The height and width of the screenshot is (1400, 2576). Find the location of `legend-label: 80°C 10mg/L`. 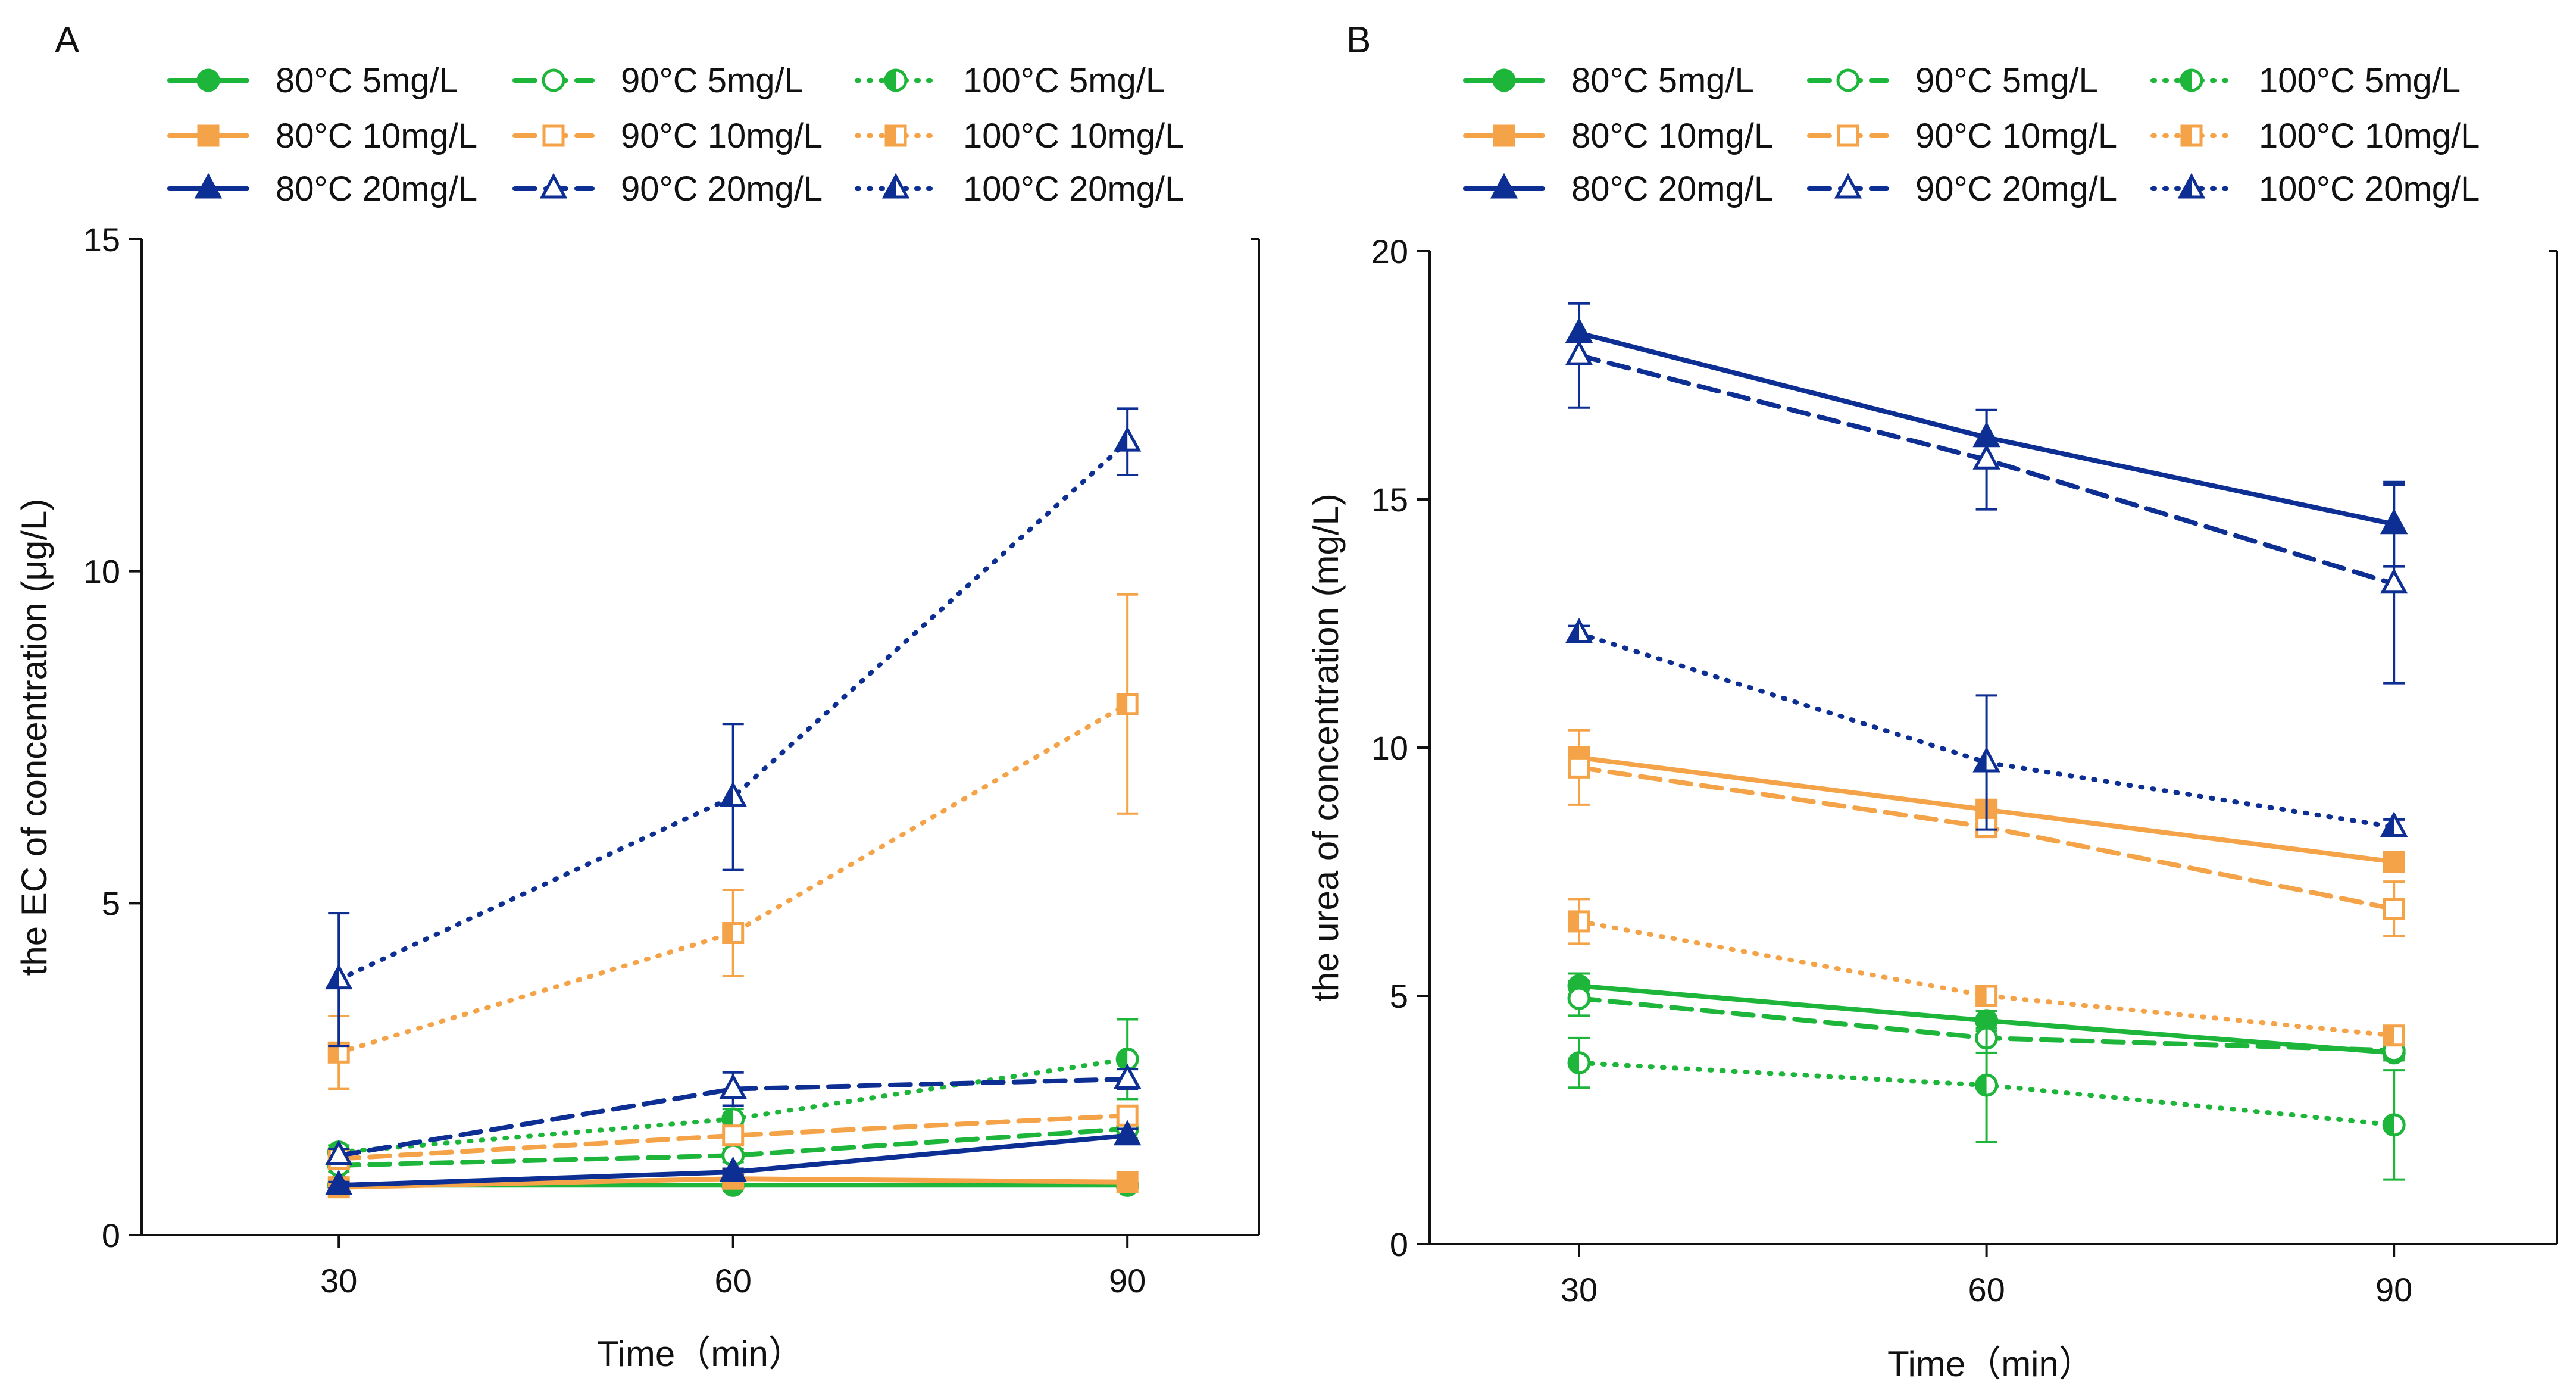

legend-label: 80°C 10mg/L is located at coordinates (376, 136).